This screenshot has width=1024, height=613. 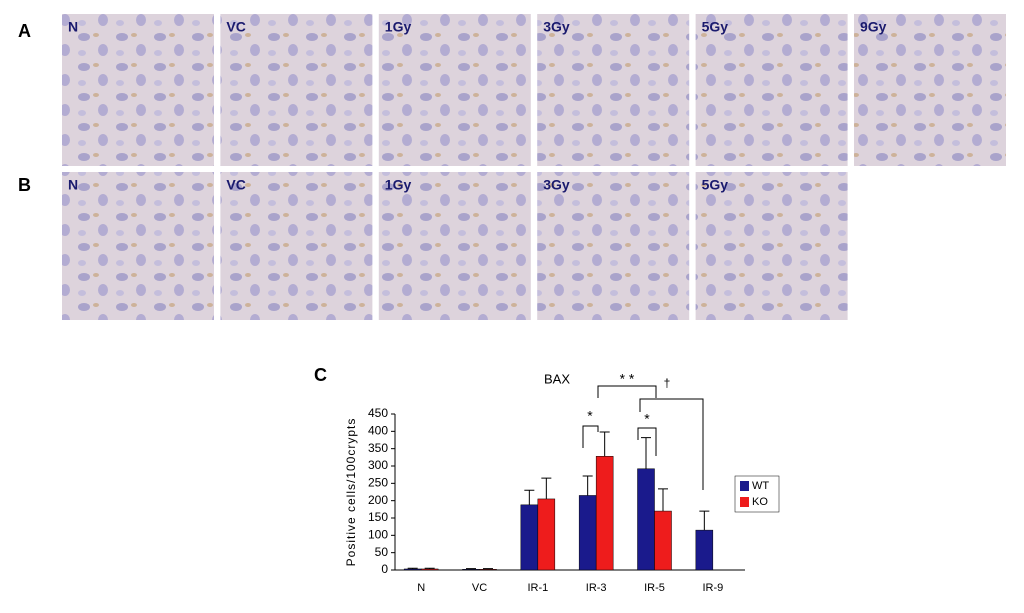 I want to click on chart-title: BAX, so click(x=557, y=378).